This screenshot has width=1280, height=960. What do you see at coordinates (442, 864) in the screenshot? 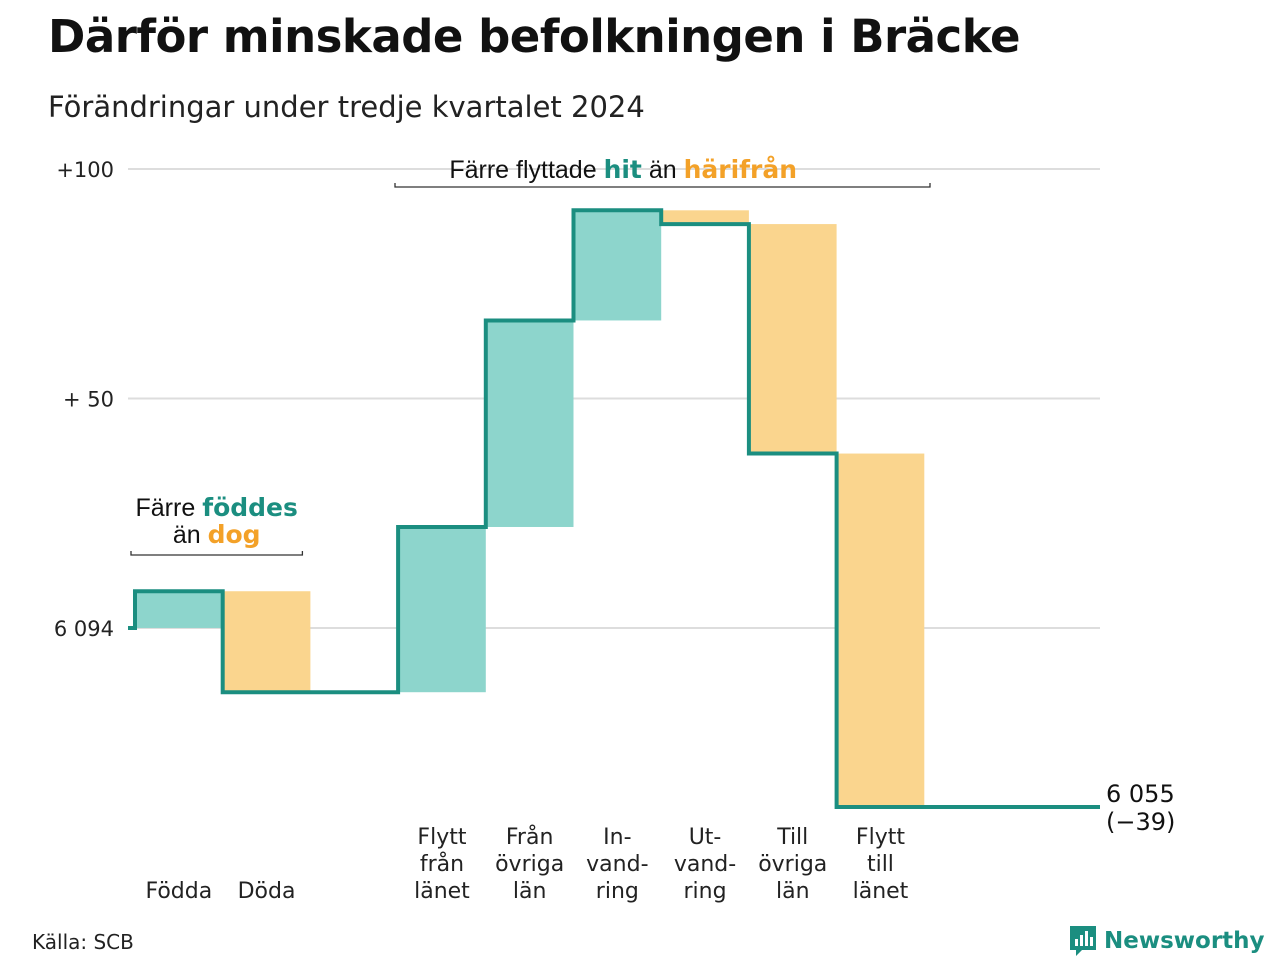
I see `category-label: från` at bounding box center [442, 864].